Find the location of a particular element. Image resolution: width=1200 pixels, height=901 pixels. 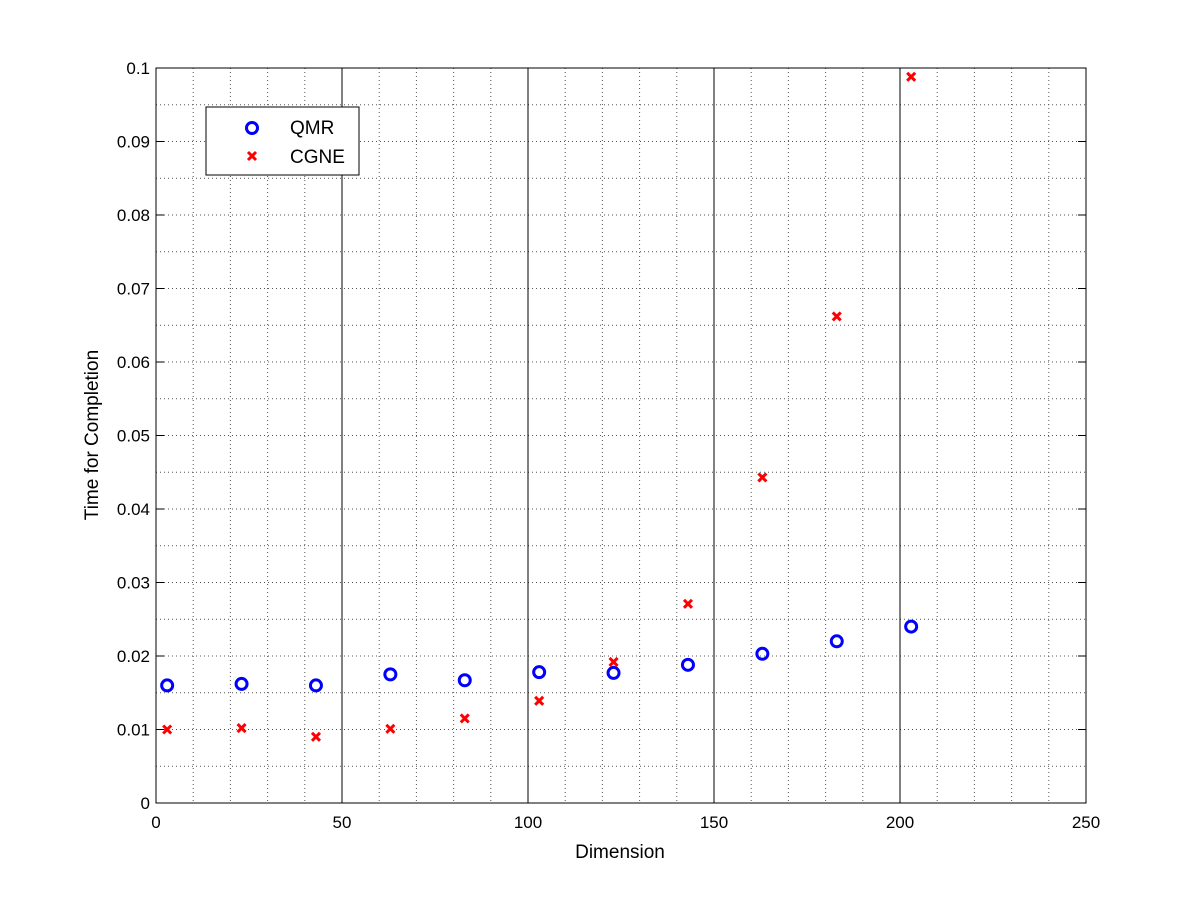

legend-label-cgne: CGNE is located at coordinates (317, 157).